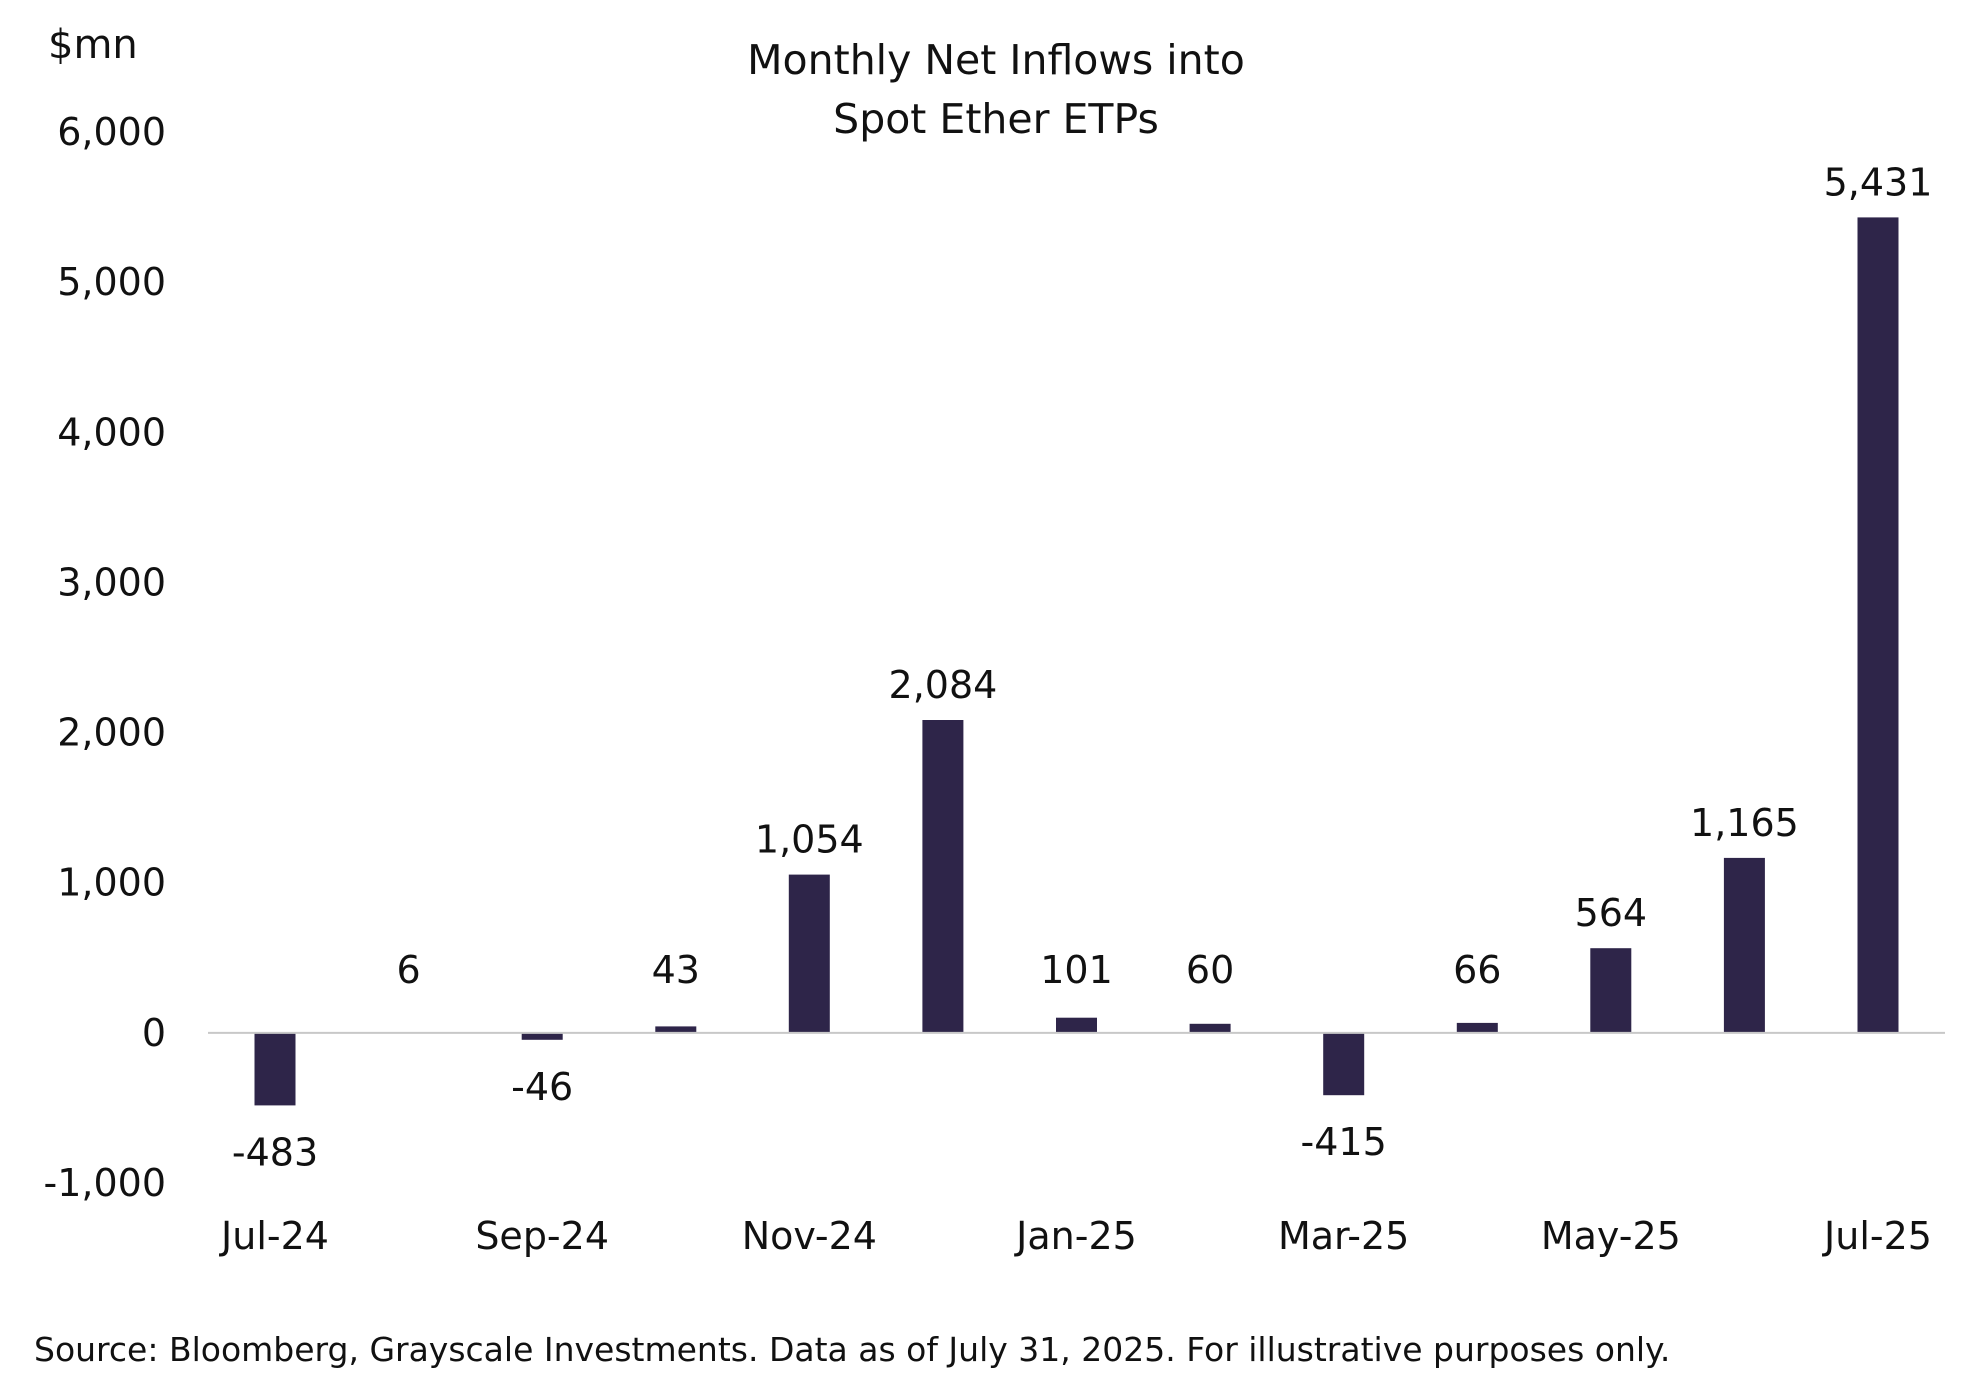 The width and height of the screenshot is (1980, 1393). What do you see at coordinates (111, 282) in the screenshot?
I see `y-tick-label: 5,000` at bounding box center [111, 282].